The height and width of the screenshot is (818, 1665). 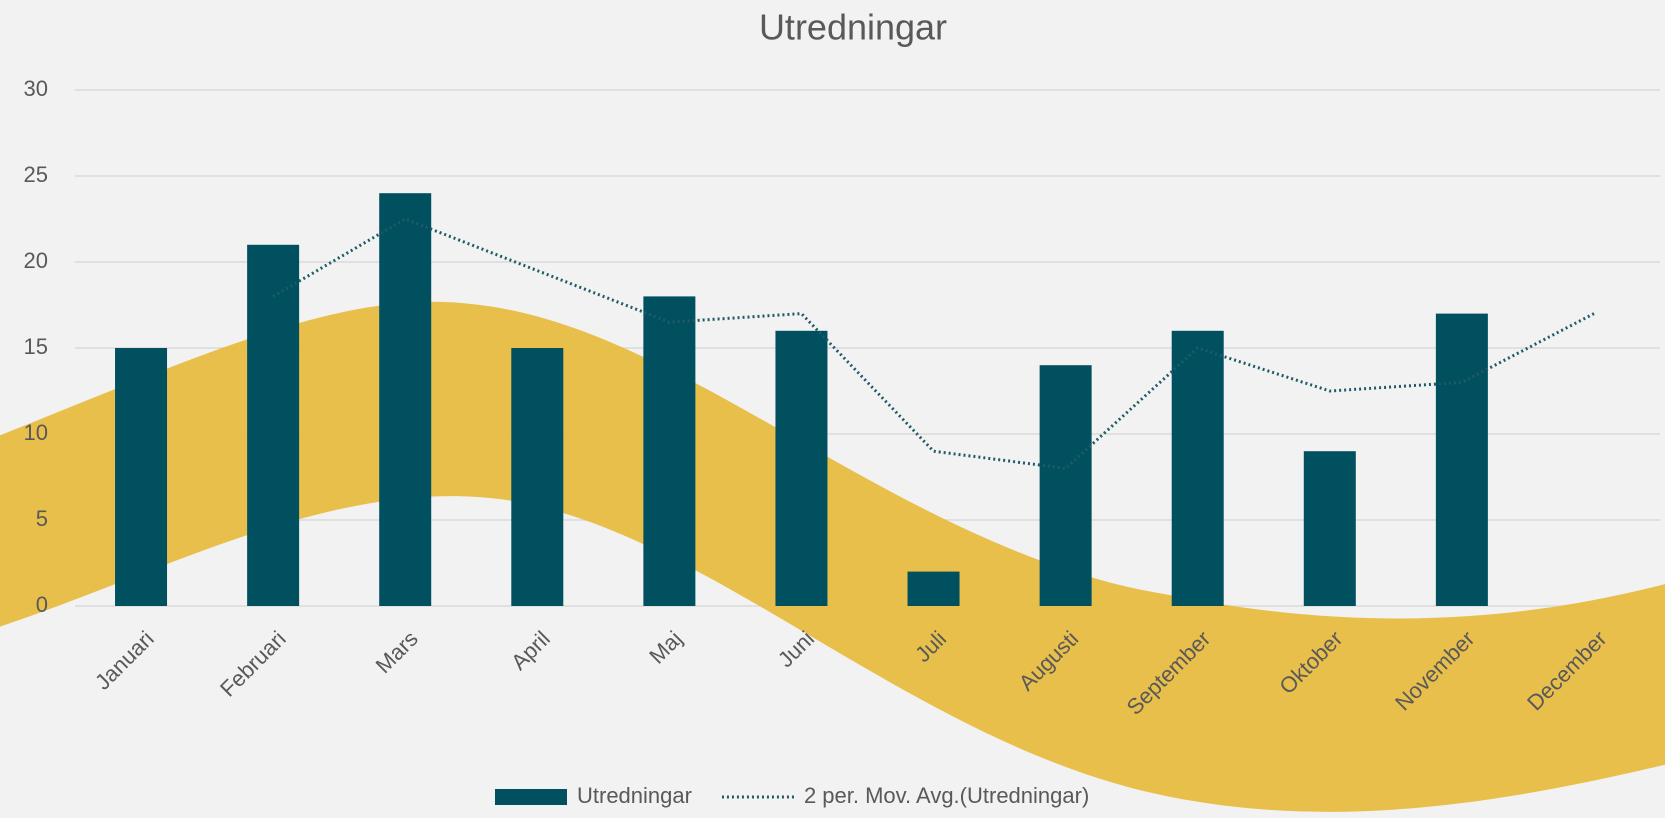 What do you see at coordinates (124, 660) in the screenshot?
I see `x-tick-label: Januari` at bounding box center [124, 660].